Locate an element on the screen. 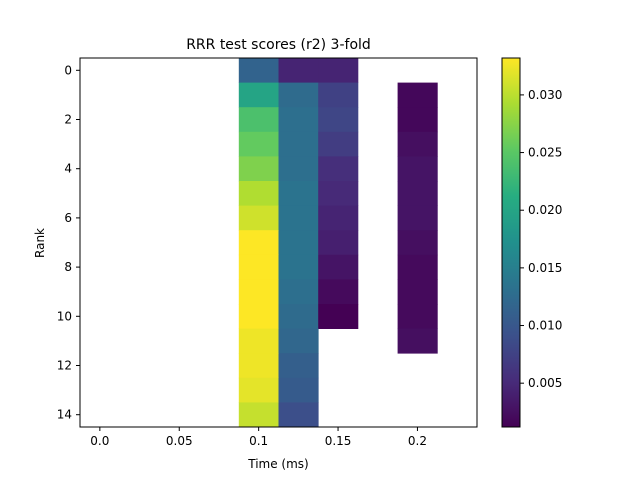  colorbar-tick-label: 0.030 is located at coordinates (545, 95).